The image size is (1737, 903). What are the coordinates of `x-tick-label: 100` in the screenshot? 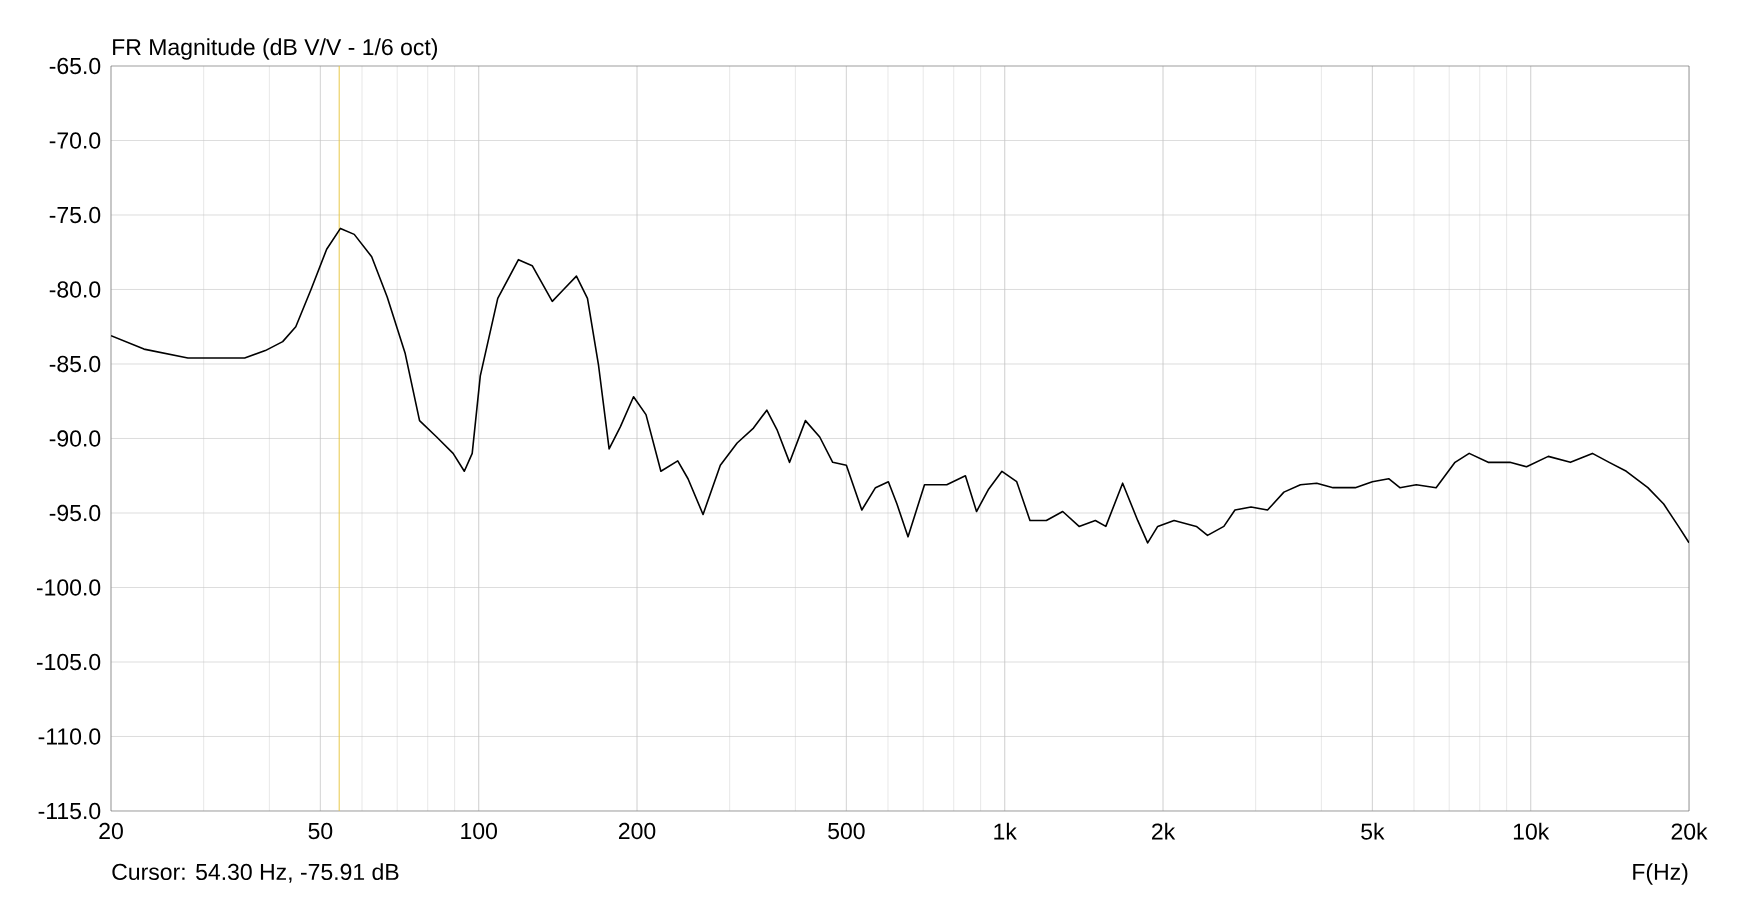 It's located at (479, 831).